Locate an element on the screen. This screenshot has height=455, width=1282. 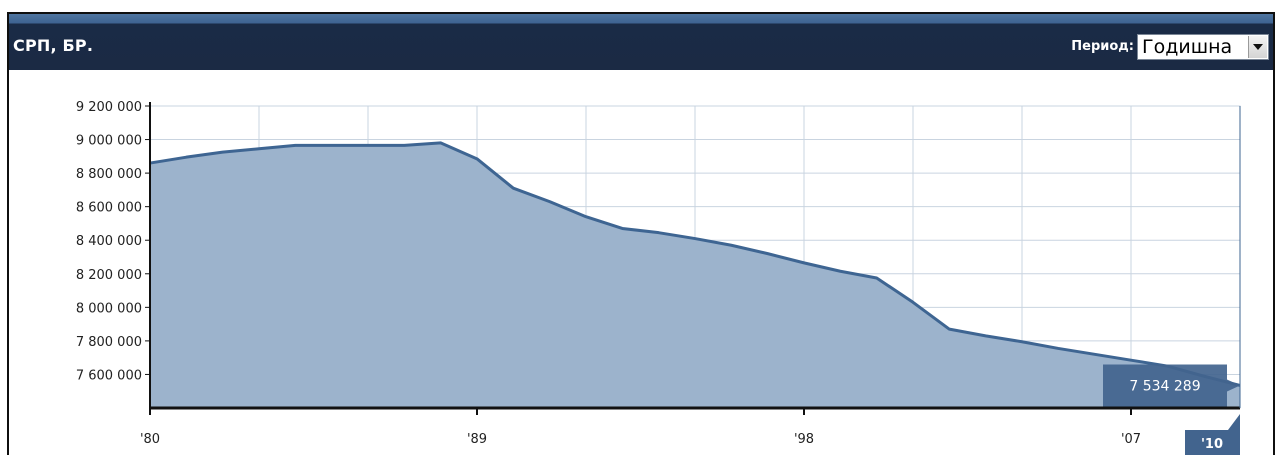
y-tick-label: 8 200 000 is located at coordinates (109, 275).